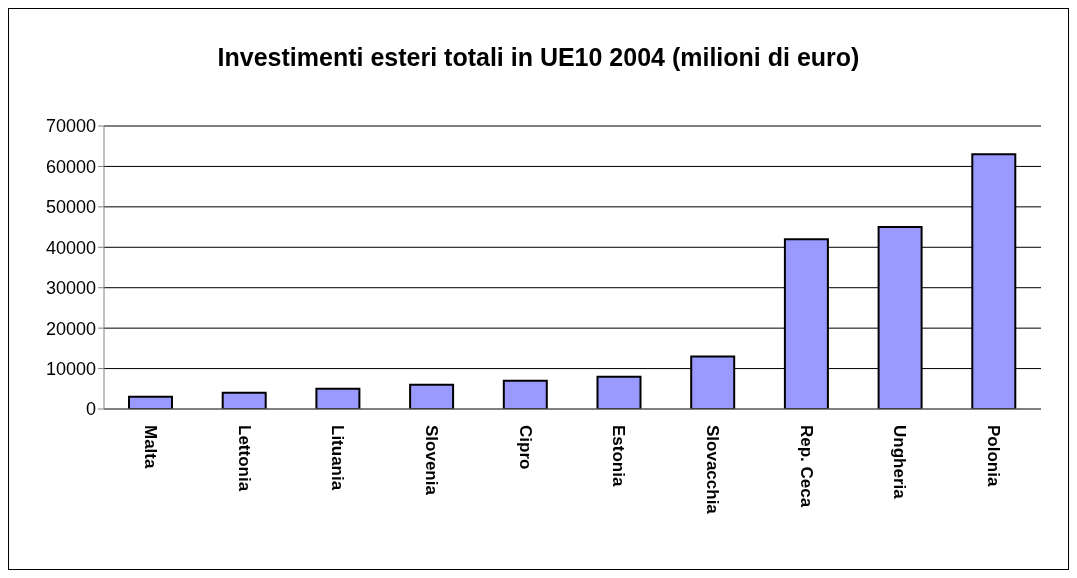  I want to click on y-tick-label: 10000, so click(70, 368).